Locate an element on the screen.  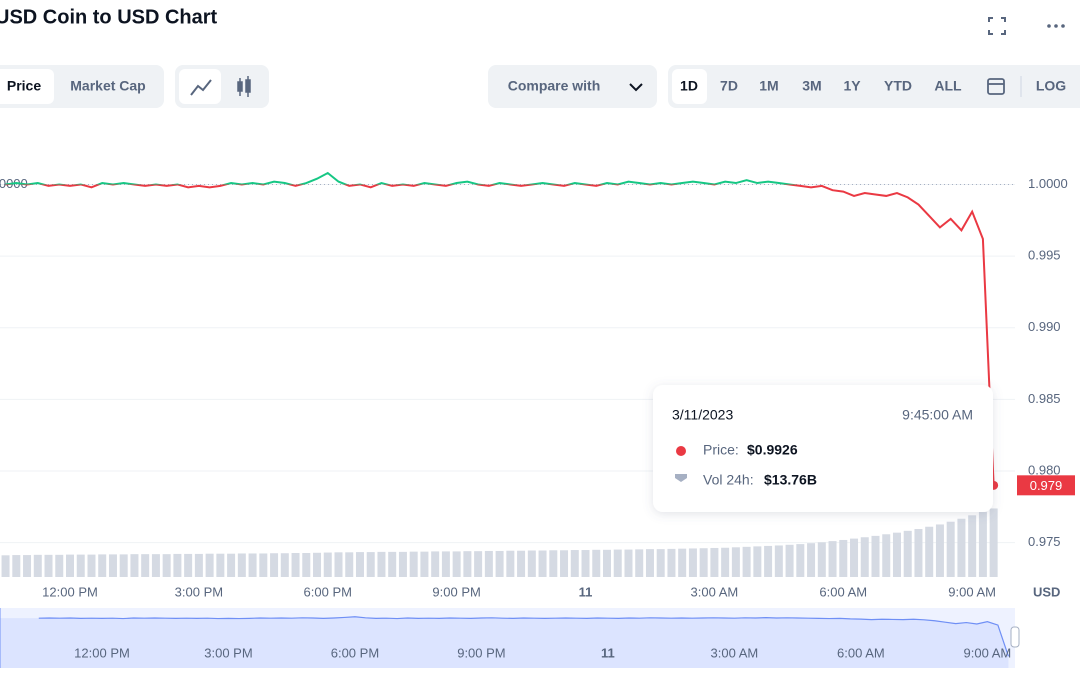
compare-dropdown is located at coordinates (572, 86).